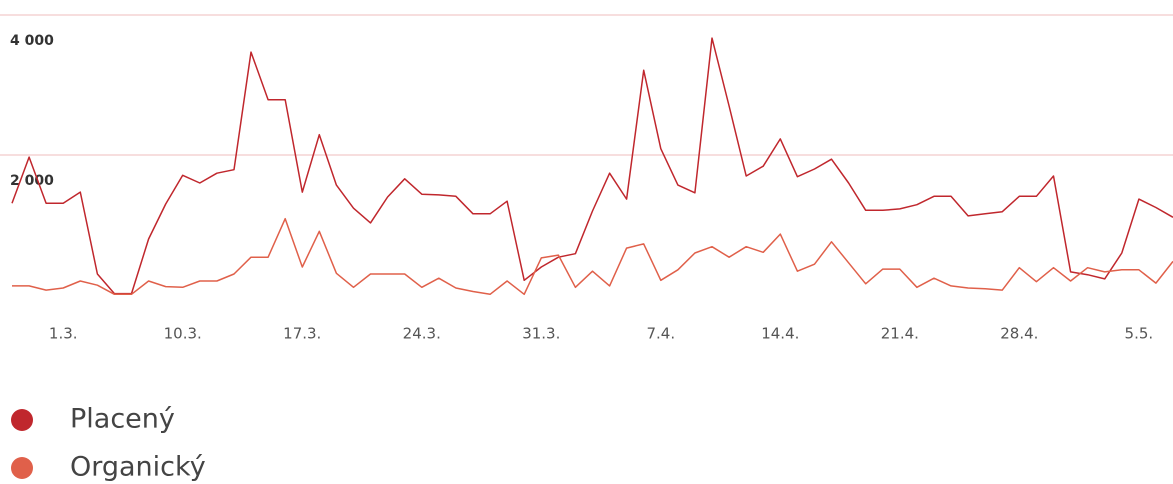  I want to click on x-tick-label: 1.3., so click(63, 334).